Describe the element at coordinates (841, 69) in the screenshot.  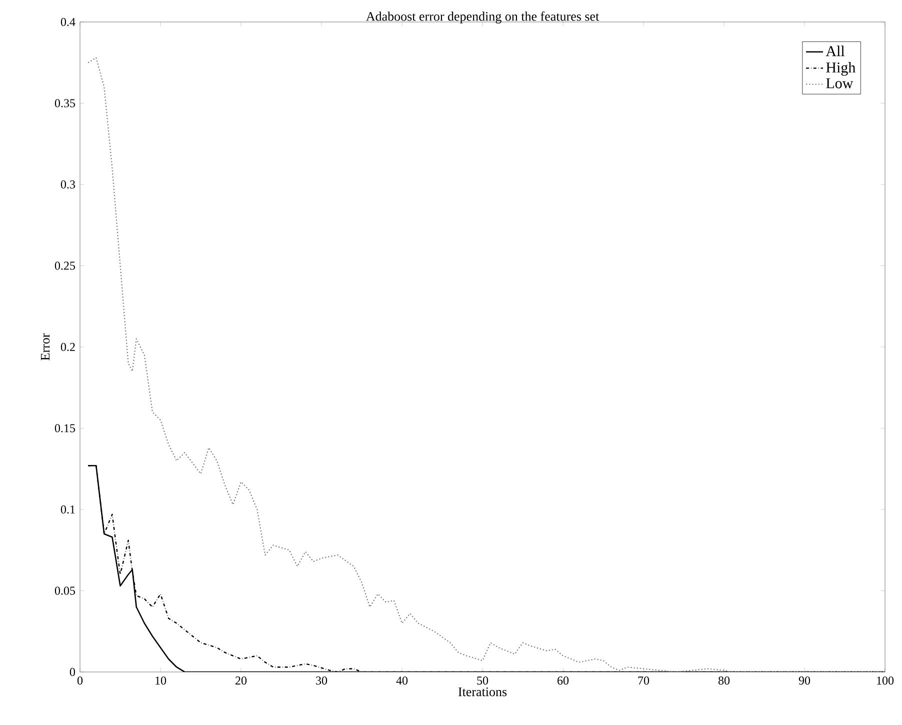
I see `legend-label: High` at that location.